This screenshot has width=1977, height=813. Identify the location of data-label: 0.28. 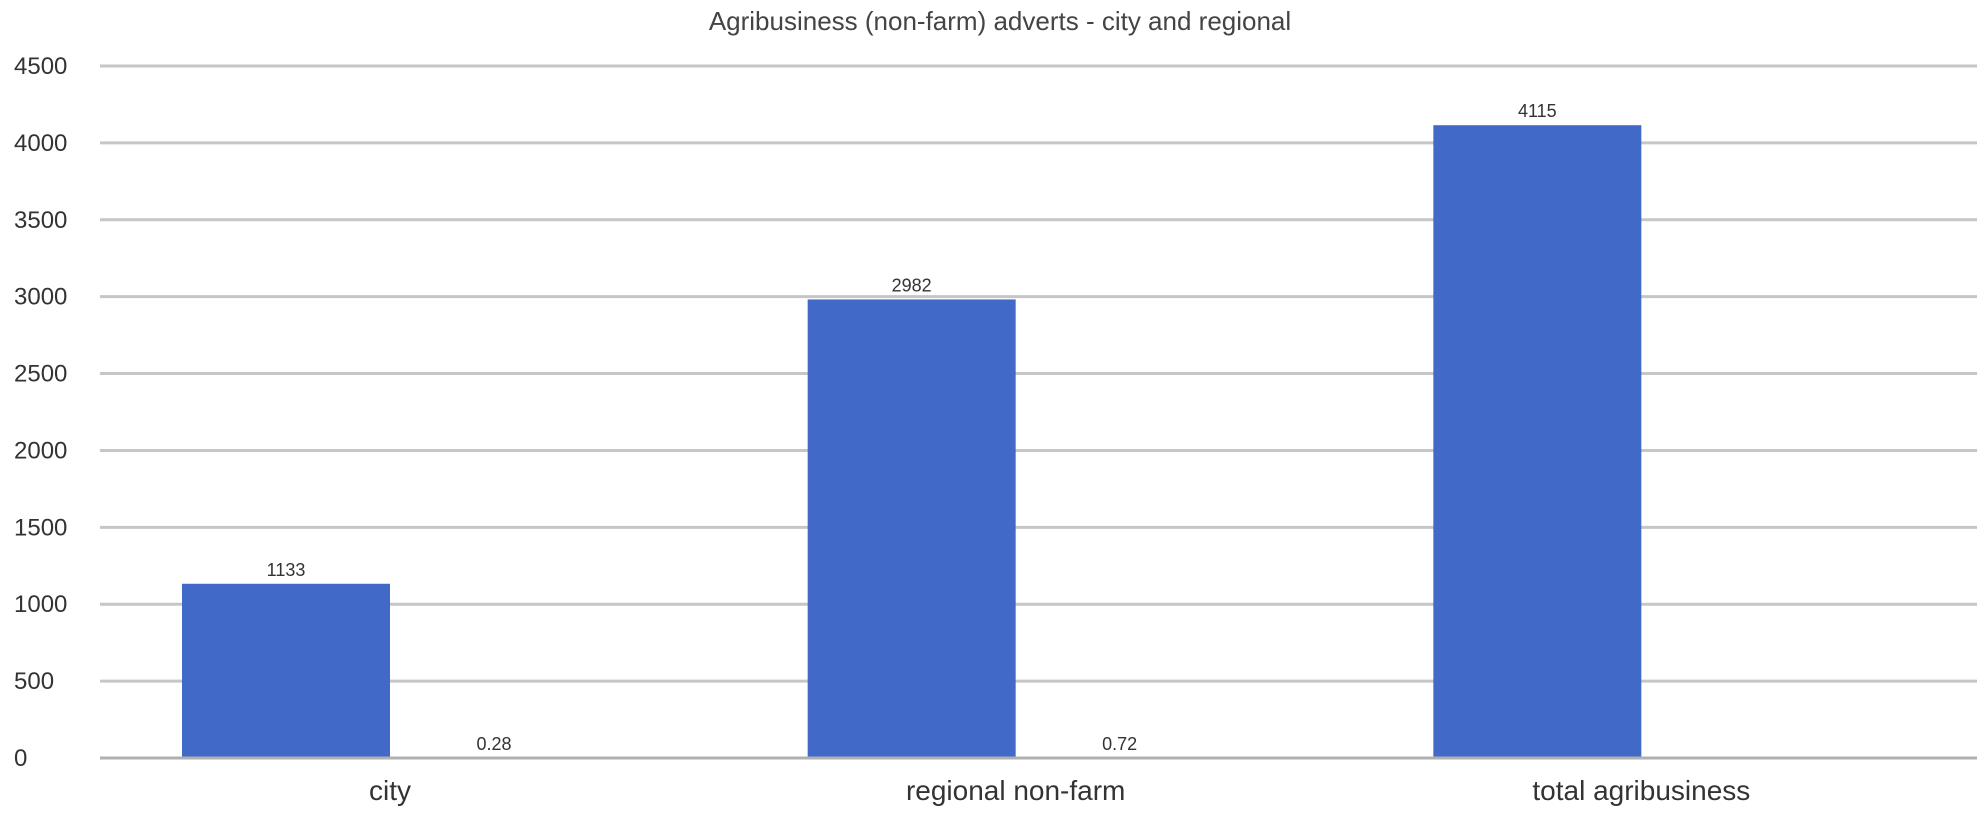
(493, 744).